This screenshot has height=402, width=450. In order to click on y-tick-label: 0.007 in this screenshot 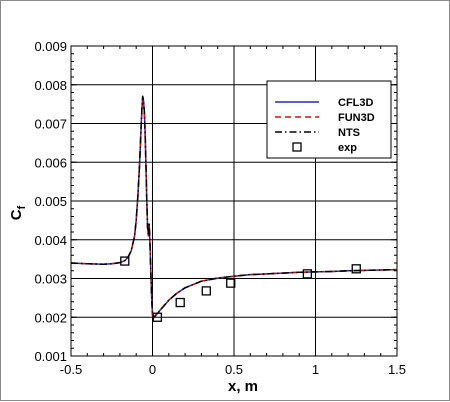, I will do `click(50, 124)`.